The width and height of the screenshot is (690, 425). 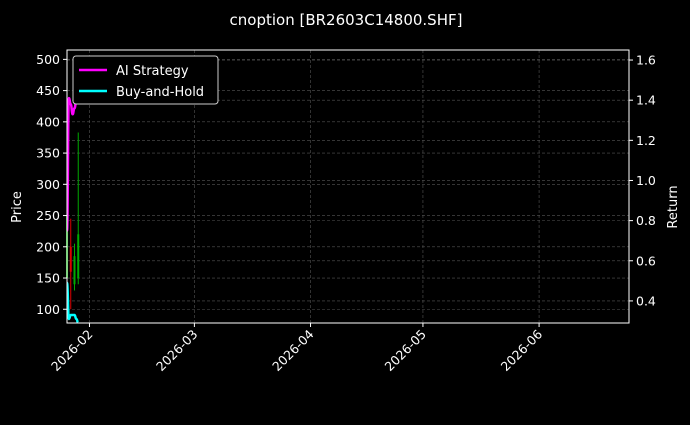 What do you see at coordinates (48, 215) in the screenshot?
I see `y-tick-label: 250` at bounding box center [48, 215].